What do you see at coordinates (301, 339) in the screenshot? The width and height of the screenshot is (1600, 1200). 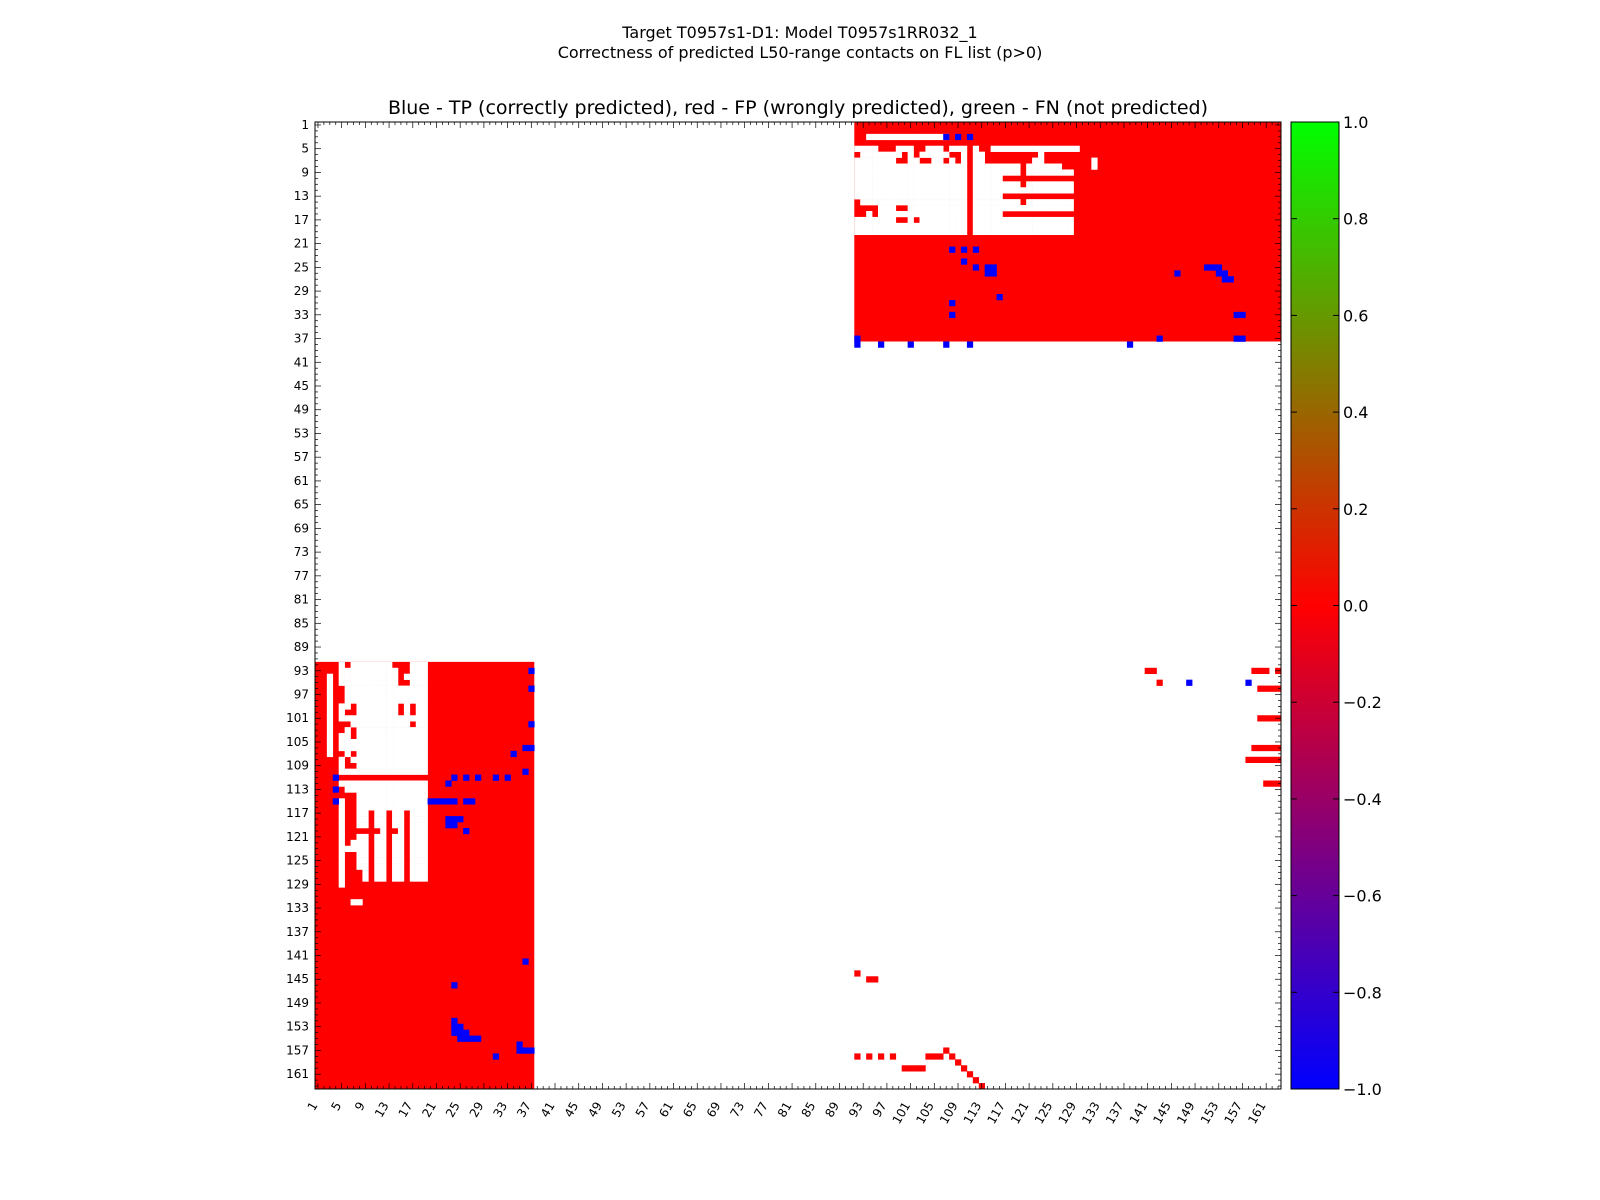 I see `y-tick-label: 37` at bounding box center [301, 339].